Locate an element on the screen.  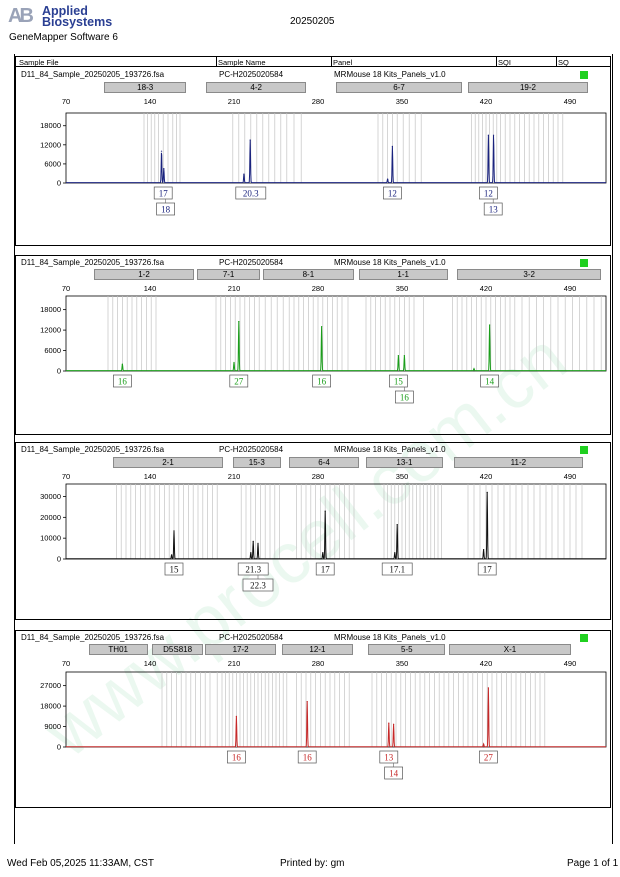
locus-marker: 6-7 is located at coordinates (399, 87).